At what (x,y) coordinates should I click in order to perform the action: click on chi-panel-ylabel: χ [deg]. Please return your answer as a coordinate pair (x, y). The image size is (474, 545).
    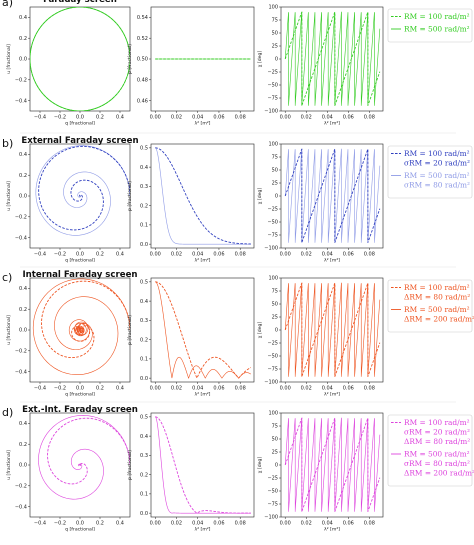
    Looking at the image, I should click on (260, 59).